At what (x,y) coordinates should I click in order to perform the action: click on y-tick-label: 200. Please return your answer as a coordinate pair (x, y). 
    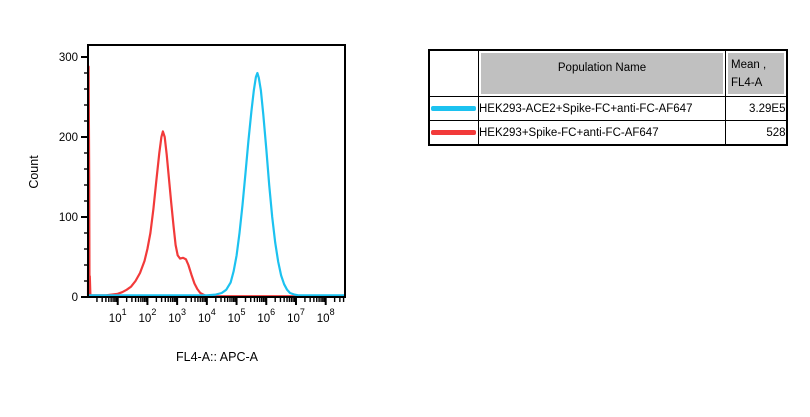
    Looking at the image, I should click on (68, 138).